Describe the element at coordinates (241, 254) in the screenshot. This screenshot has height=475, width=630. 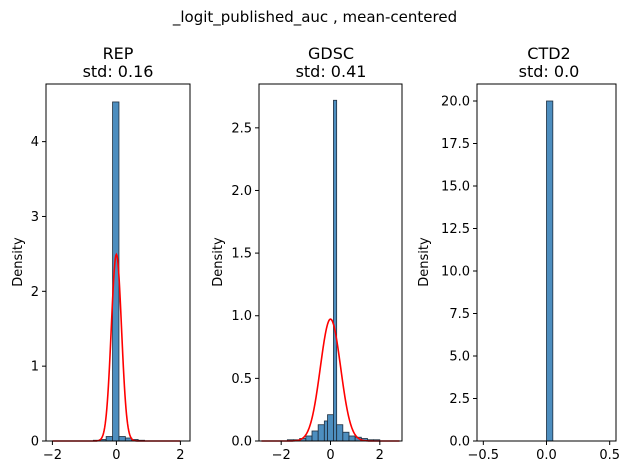
I see `y-tick-label: 1.5` at that location.